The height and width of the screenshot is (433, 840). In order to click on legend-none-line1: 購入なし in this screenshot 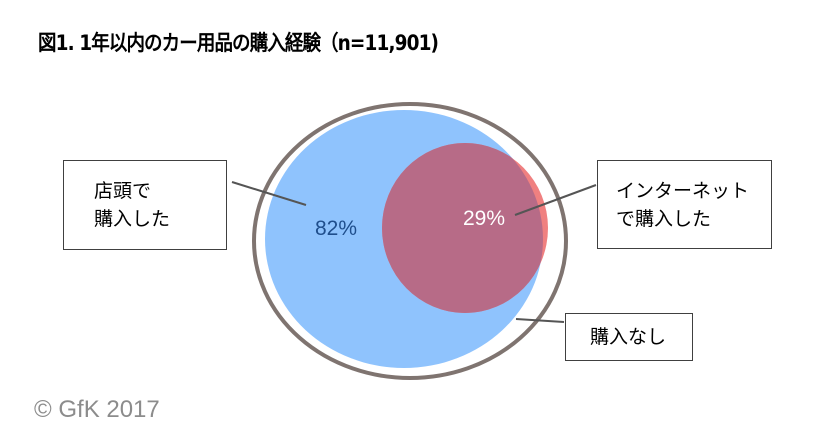, I will do `click(628, 337)`.